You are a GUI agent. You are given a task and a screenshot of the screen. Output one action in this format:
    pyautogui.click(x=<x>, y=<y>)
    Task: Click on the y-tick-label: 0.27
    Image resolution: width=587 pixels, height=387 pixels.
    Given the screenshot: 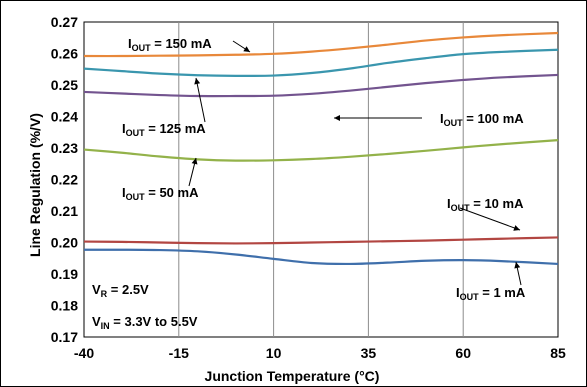 What is the action you would take?
    pyautogui.click(x=64, y=22)
    